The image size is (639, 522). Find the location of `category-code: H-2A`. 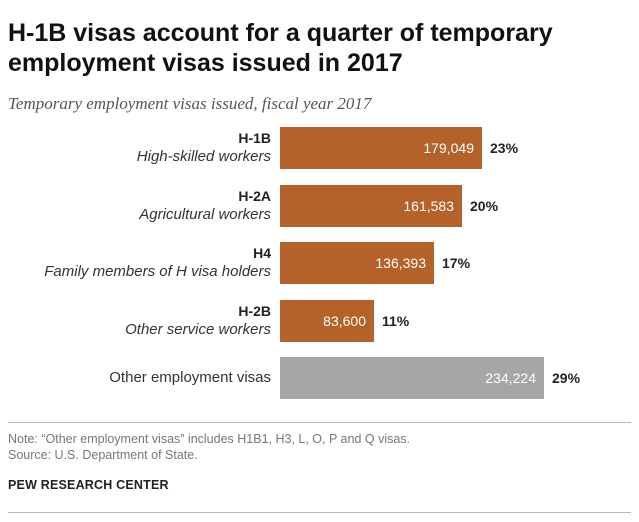

category-code: H-2A is located at coordinates (254, 195).